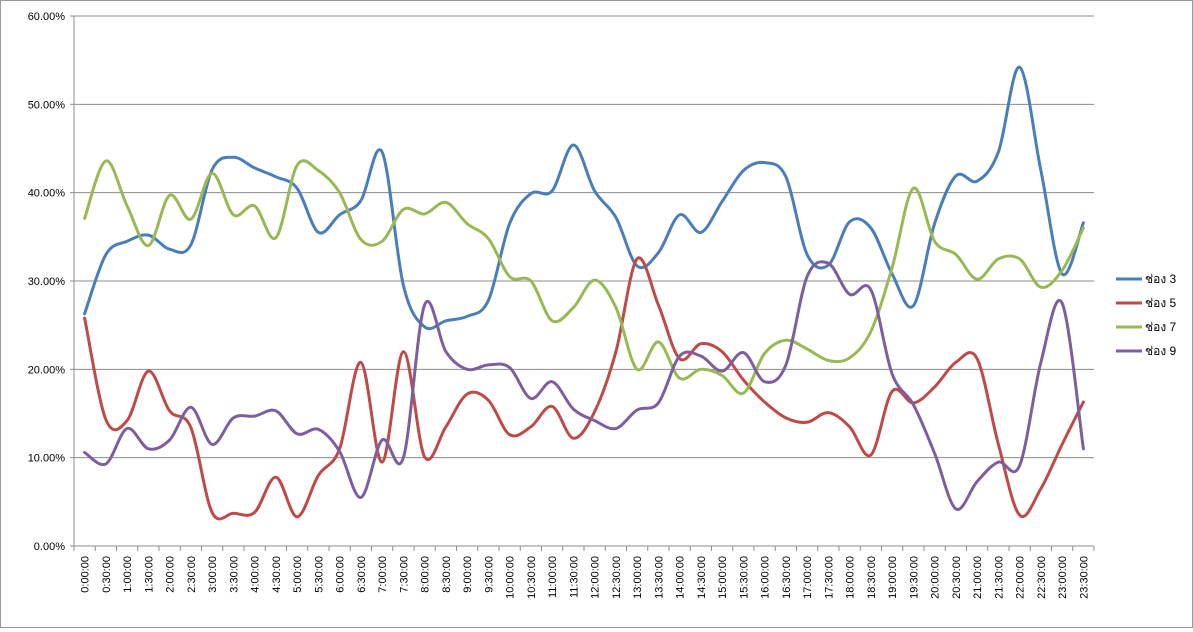 The height and width of the screenshot is (632, 1193). Describe the element at coordinates (1042, 577) in the screenshot. I see `x-tick-label: 22:30:00` at that location.